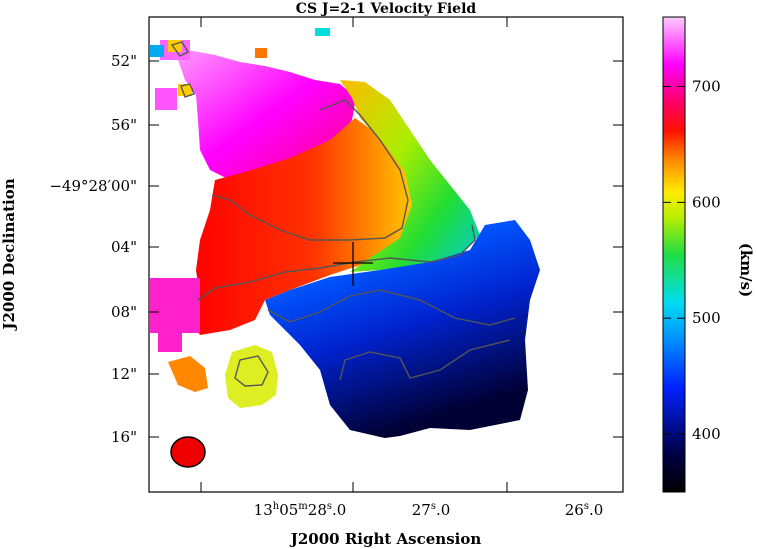 The width and height of the screenshot is (757, 549). Describe the element at coordinates (410, 176) in the screenshot. I see `emission-green-band` at that location.